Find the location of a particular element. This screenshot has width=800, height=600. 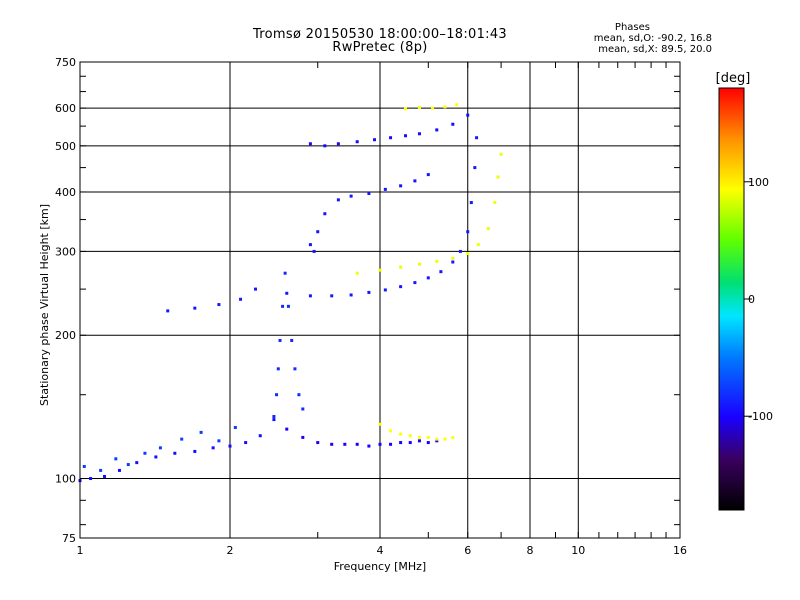

phases-label: Phases is located at coordinates (632, 27).